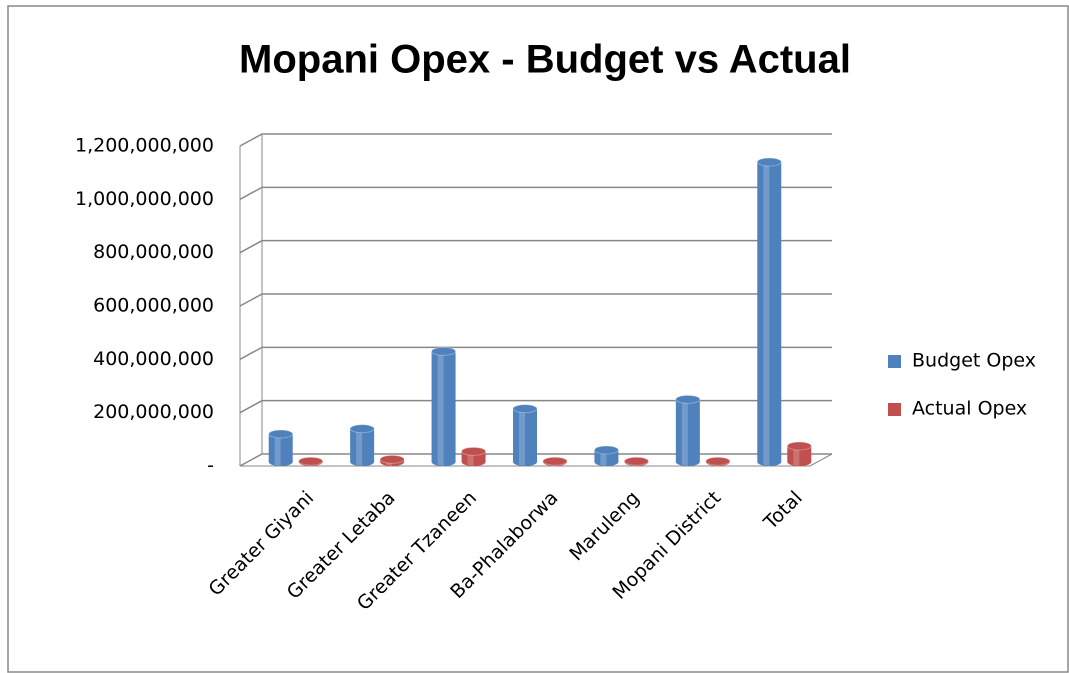 This screenshot has width=1069, height=673. Describe the element at coordinates (545, 60) in the screenshot. I see `chart-title: Mopani Opex - Budget vs Actual` at that location.